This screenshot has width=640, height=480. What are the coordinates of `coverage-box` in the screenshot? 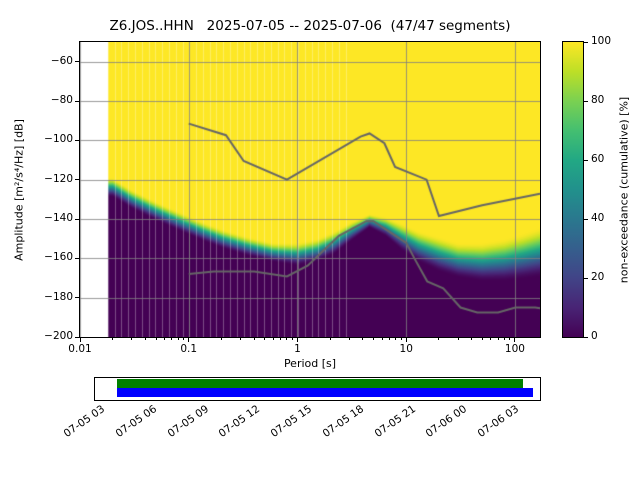 It's located at (317, 389).